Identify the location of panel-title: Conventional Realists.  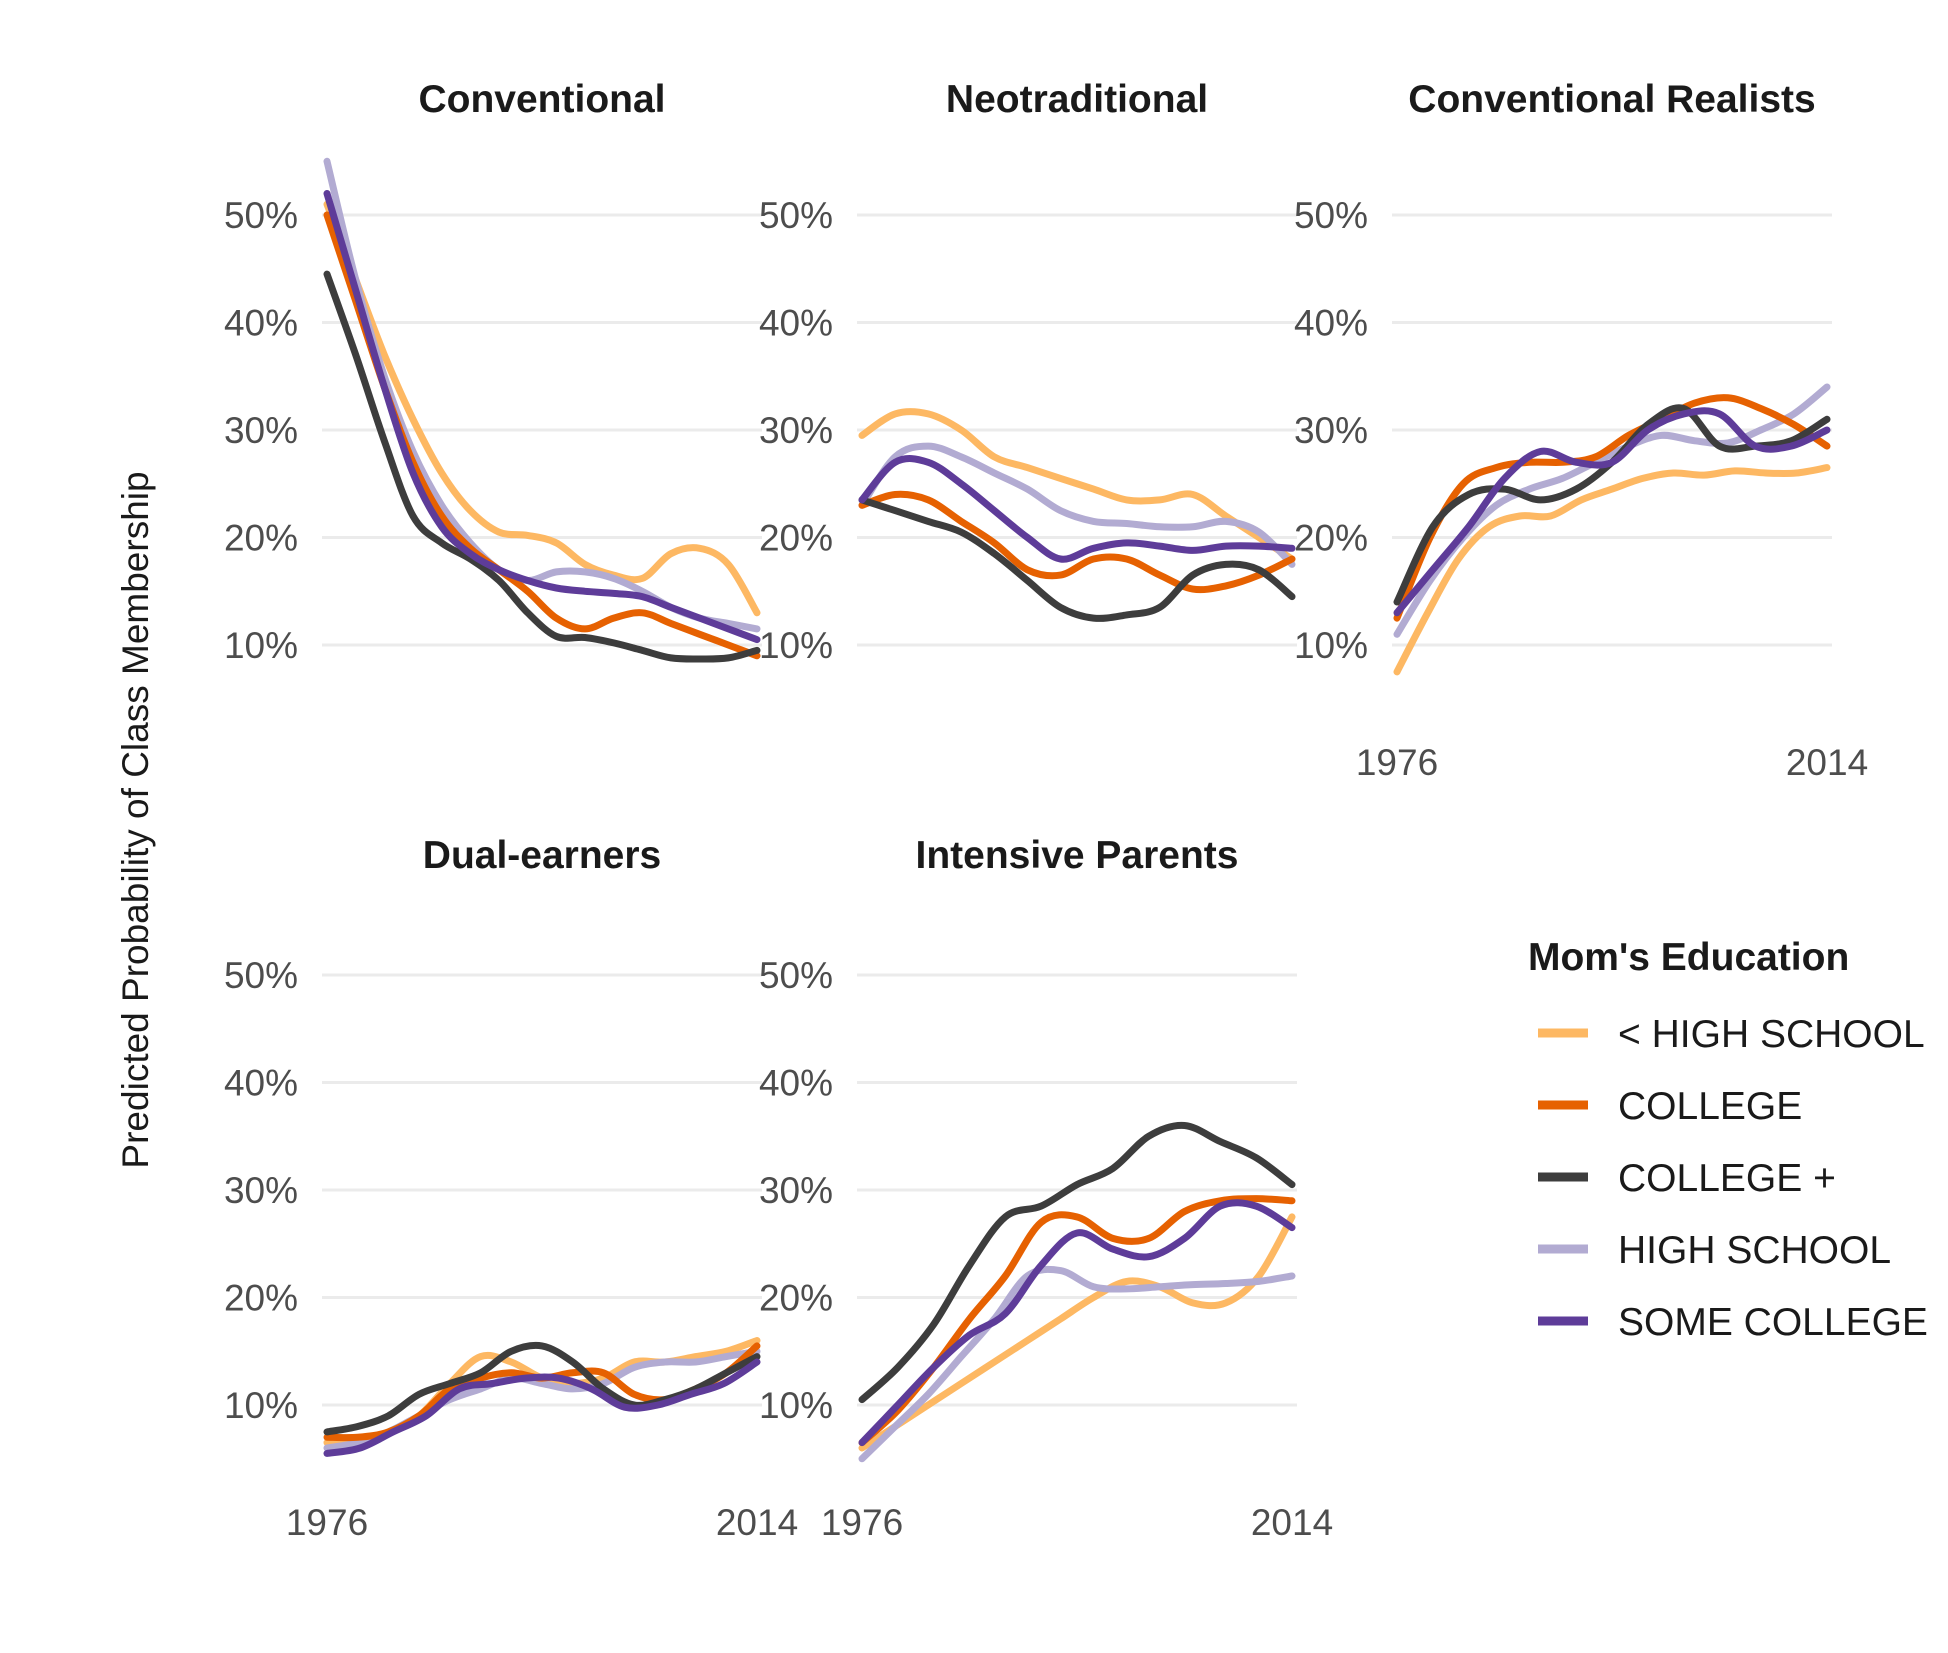
(1611, 99).